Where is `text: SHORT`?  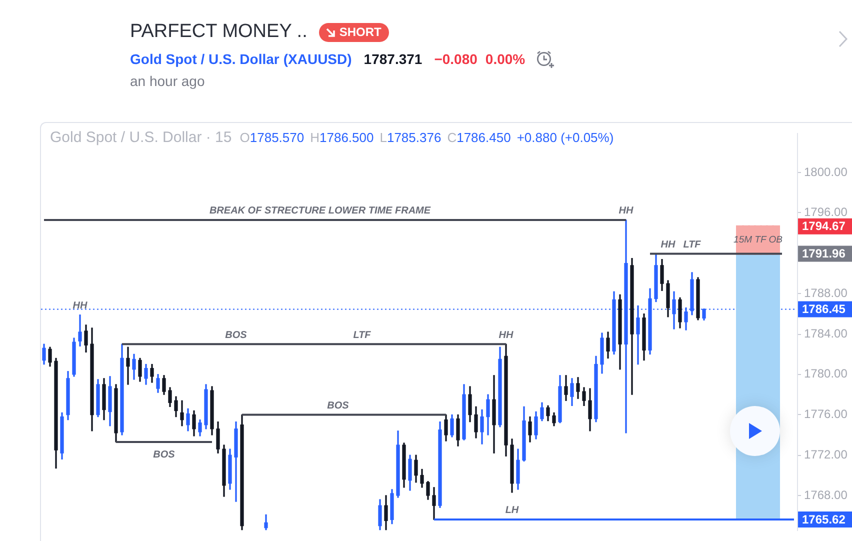 text: SHORT is located at coordinates (360, 32).